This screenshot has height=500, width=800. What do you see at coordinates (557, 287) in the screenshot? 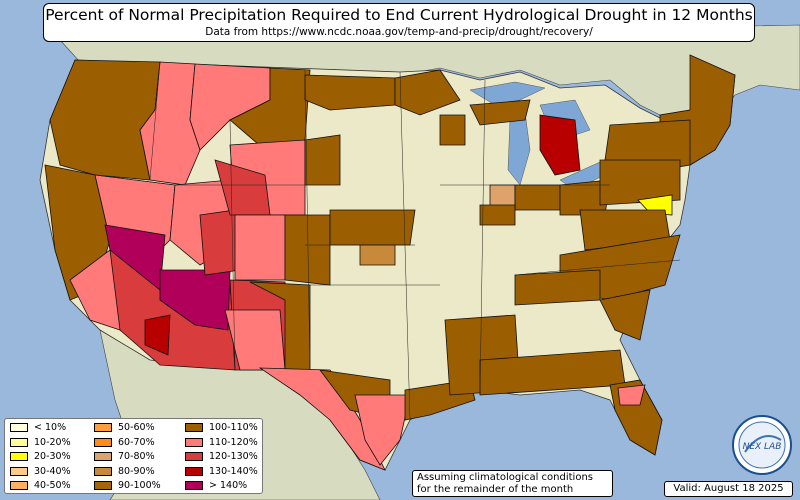
I see `region-tennessee` at bounding box center [557, 287].